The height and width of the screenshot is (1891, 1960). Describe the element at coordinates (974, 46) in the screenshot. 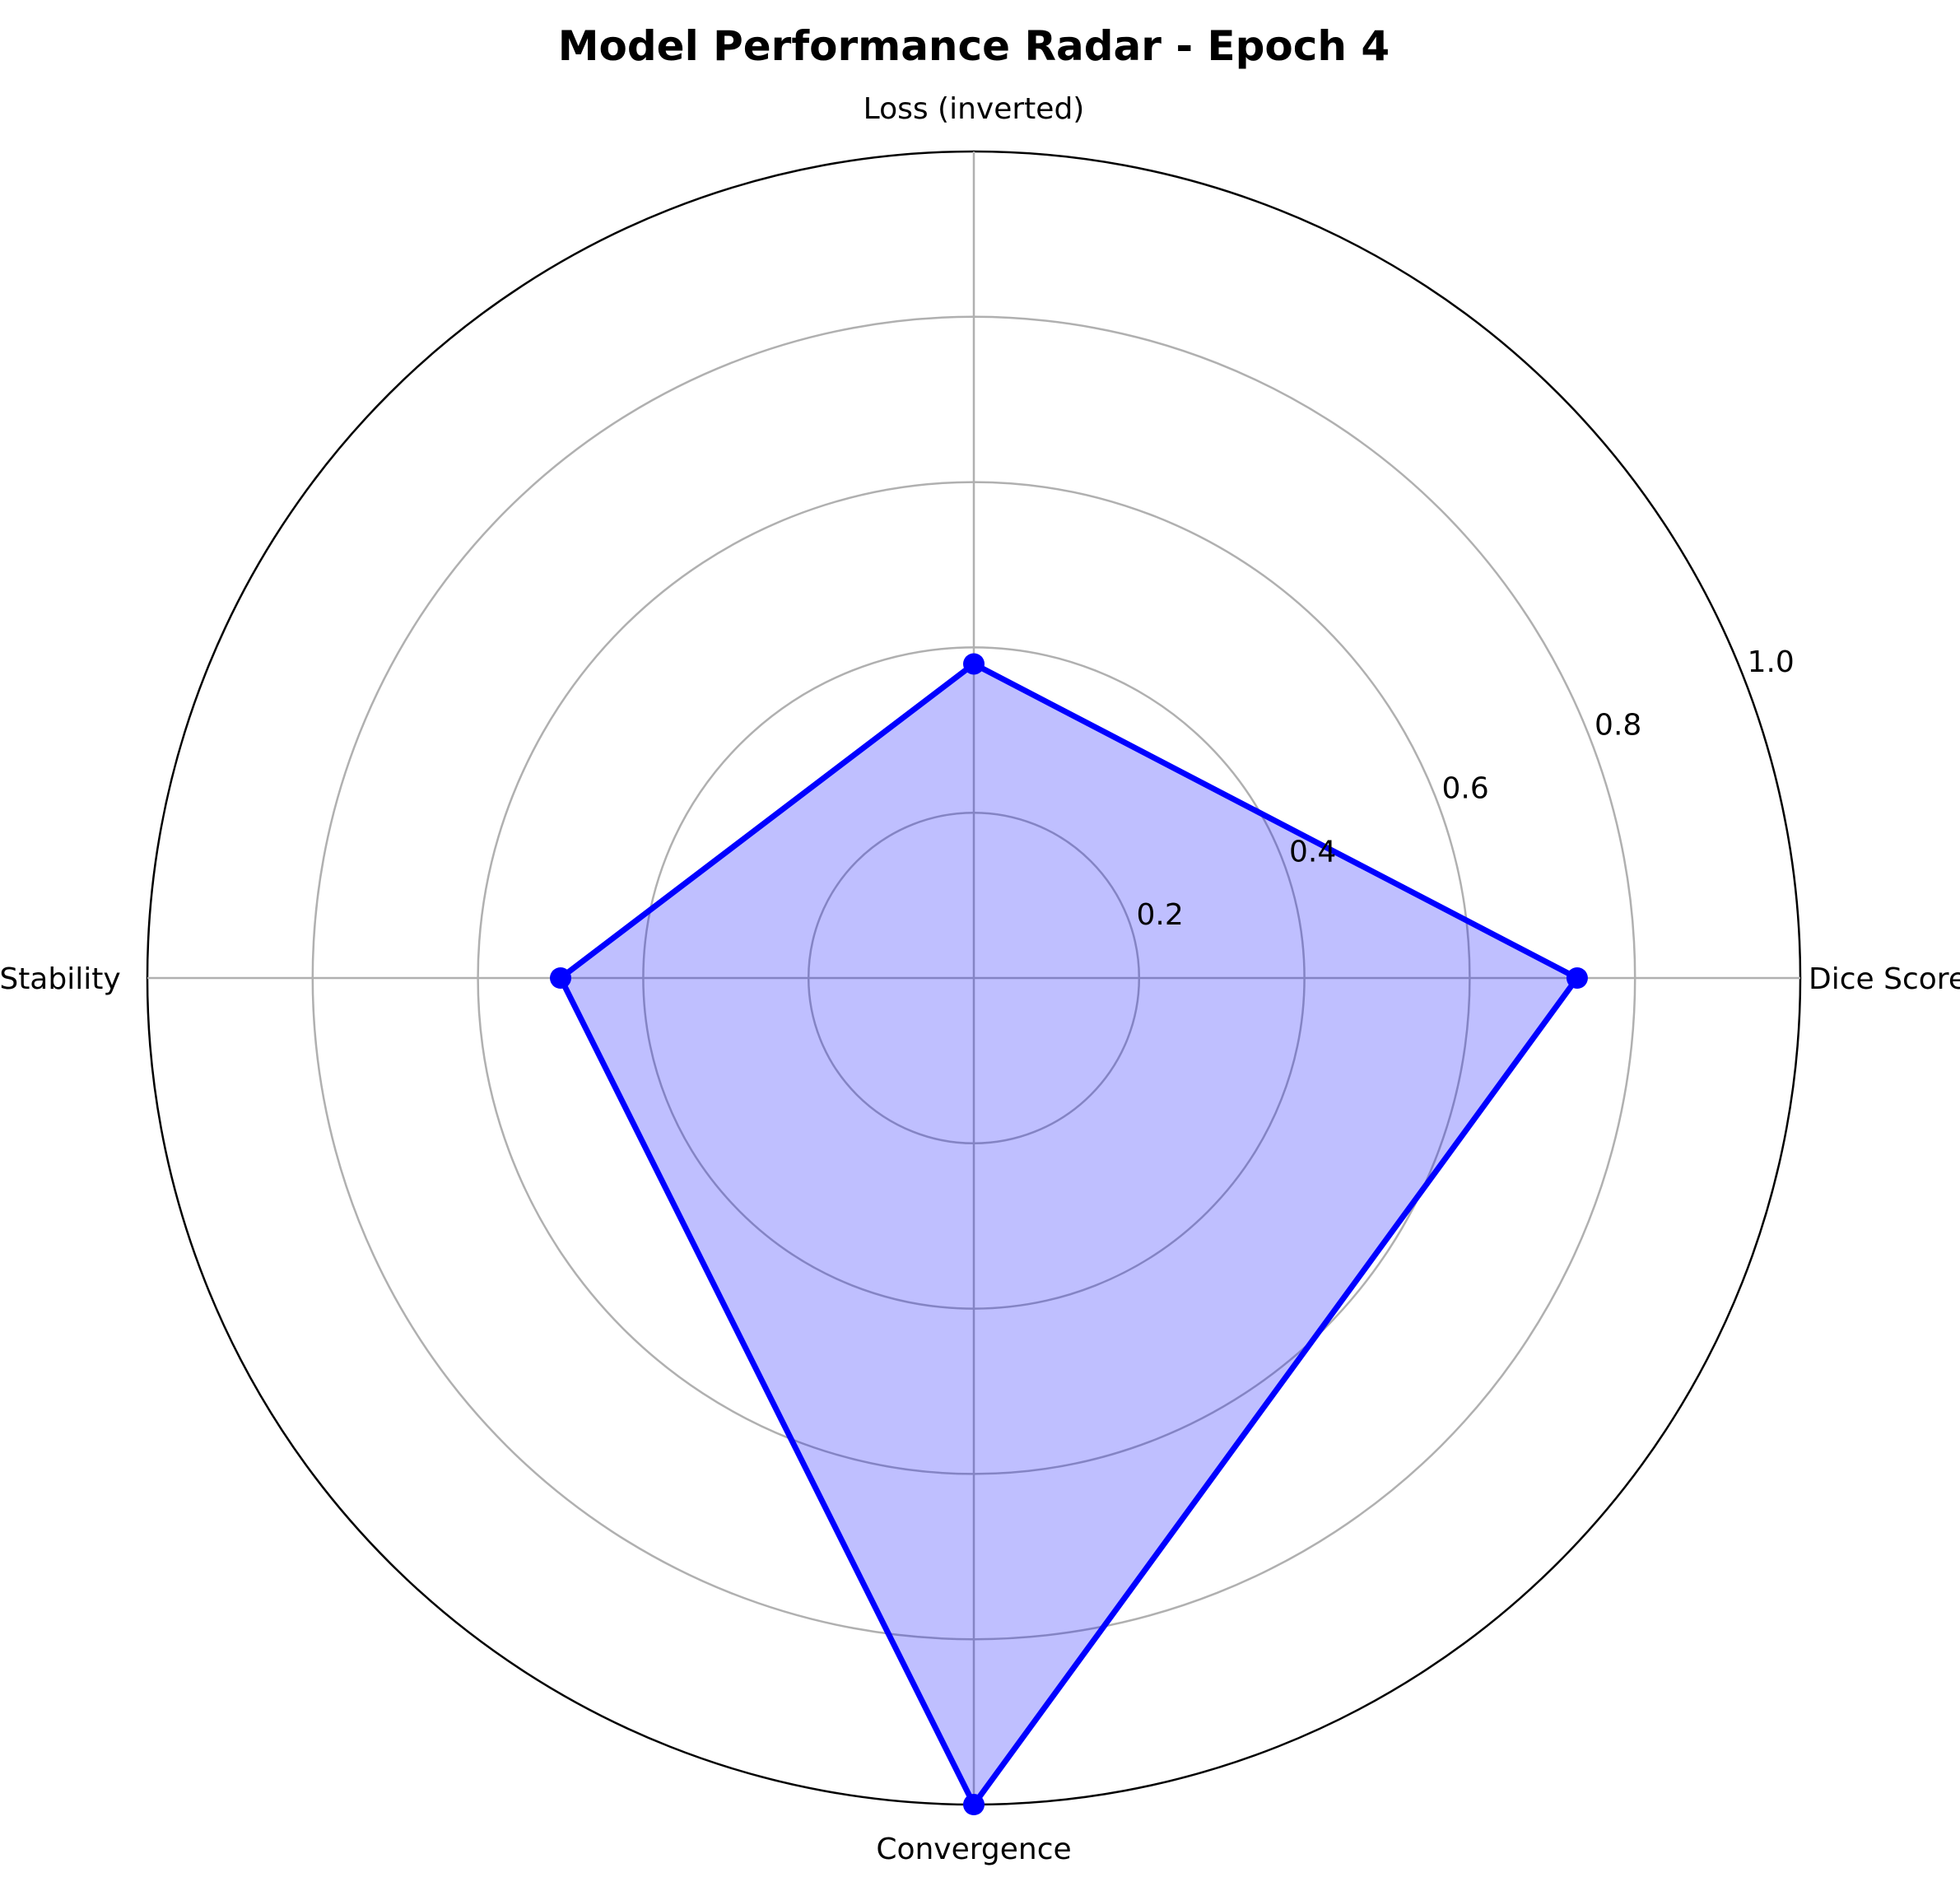

I see `chart-title: Model Performance Radar - Epoch 4` at that location.